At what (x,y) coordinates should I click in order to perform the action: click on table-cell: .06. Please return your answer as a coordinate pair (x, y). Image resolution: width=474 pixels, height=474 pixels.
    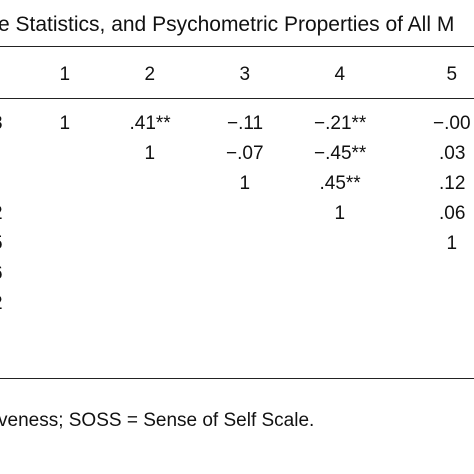
    Looking at the image, I should click on (452, 213).